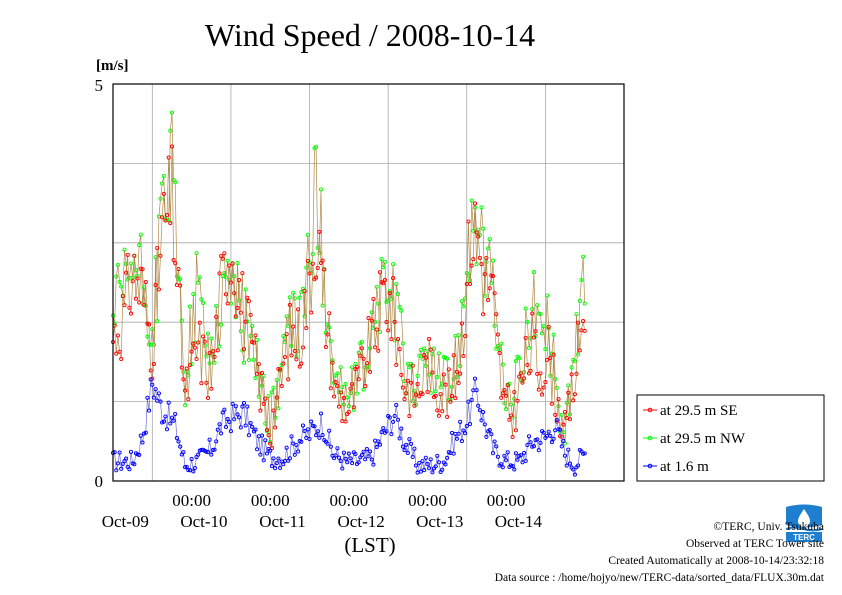 Image resolution: width=842 pixels, height=595 pixels. What do you see at coordinates (650, 410) in the screenshot?
I see `legend-swatch-marker` at bounding box center [650, 410].